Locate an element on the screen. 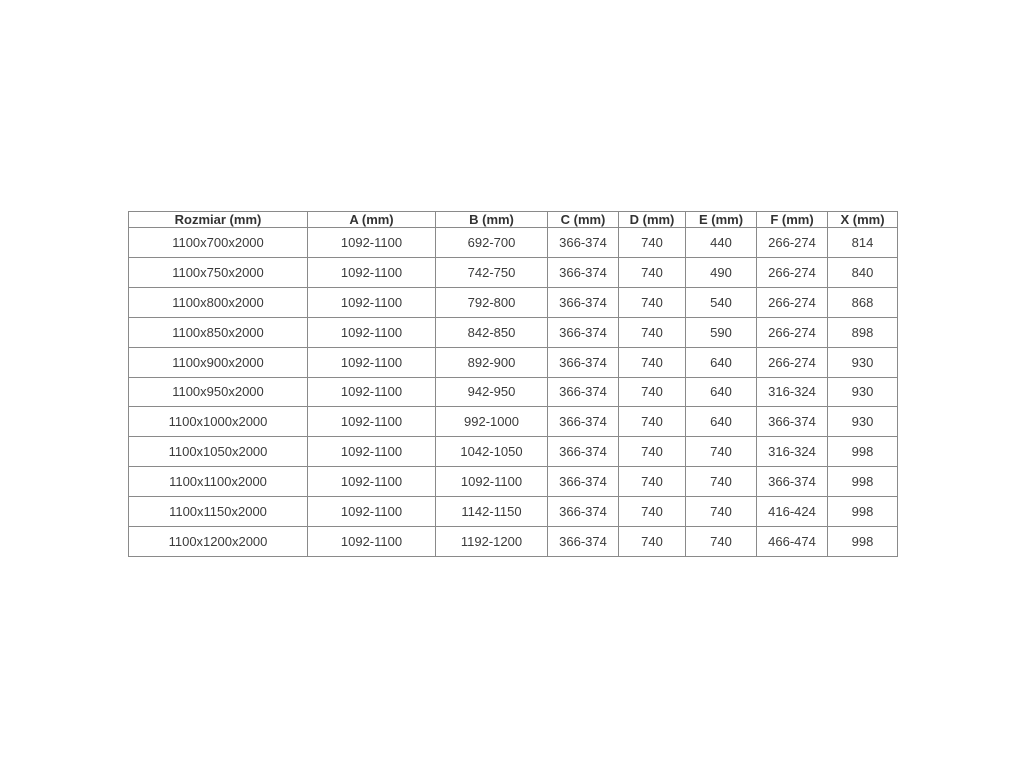 The height and width of the screenshot is (768, 1024). table-cell: 898 is located at coordinates (862, 332).